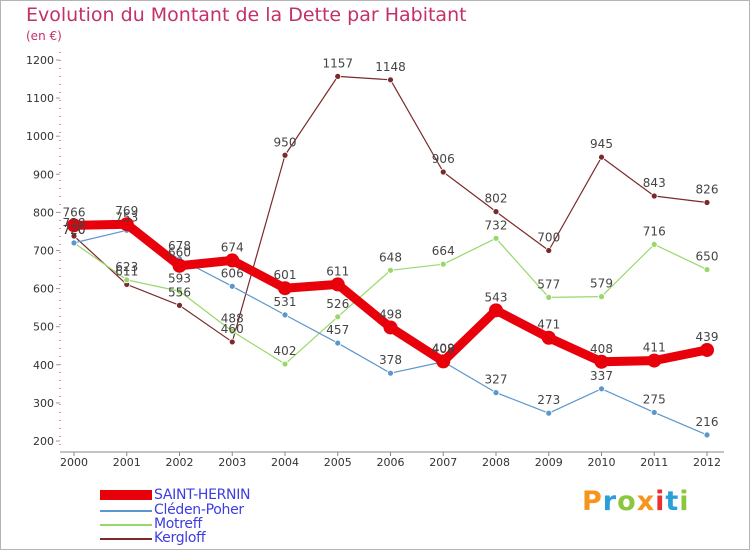 The height and width of the screenshot is (550, 750). Describe the element at coordinates (232, 329) in the screenshot. I see `data-label: 460` at that location.